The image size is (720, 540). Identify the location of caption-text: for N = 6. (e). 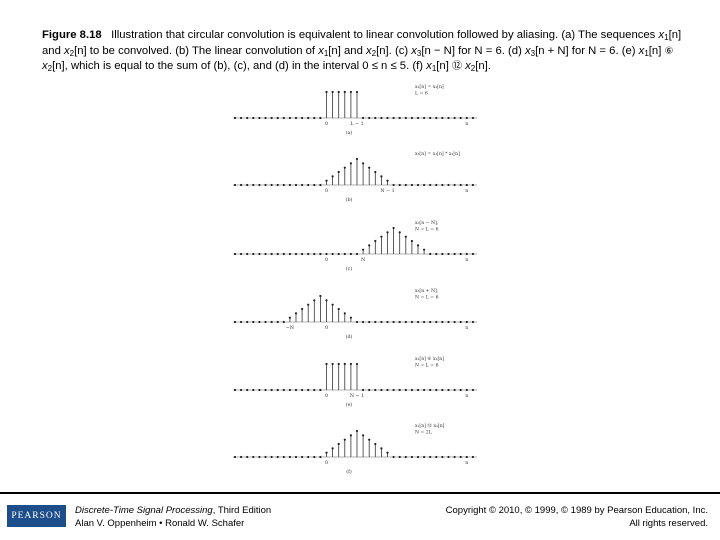
(603, 50).